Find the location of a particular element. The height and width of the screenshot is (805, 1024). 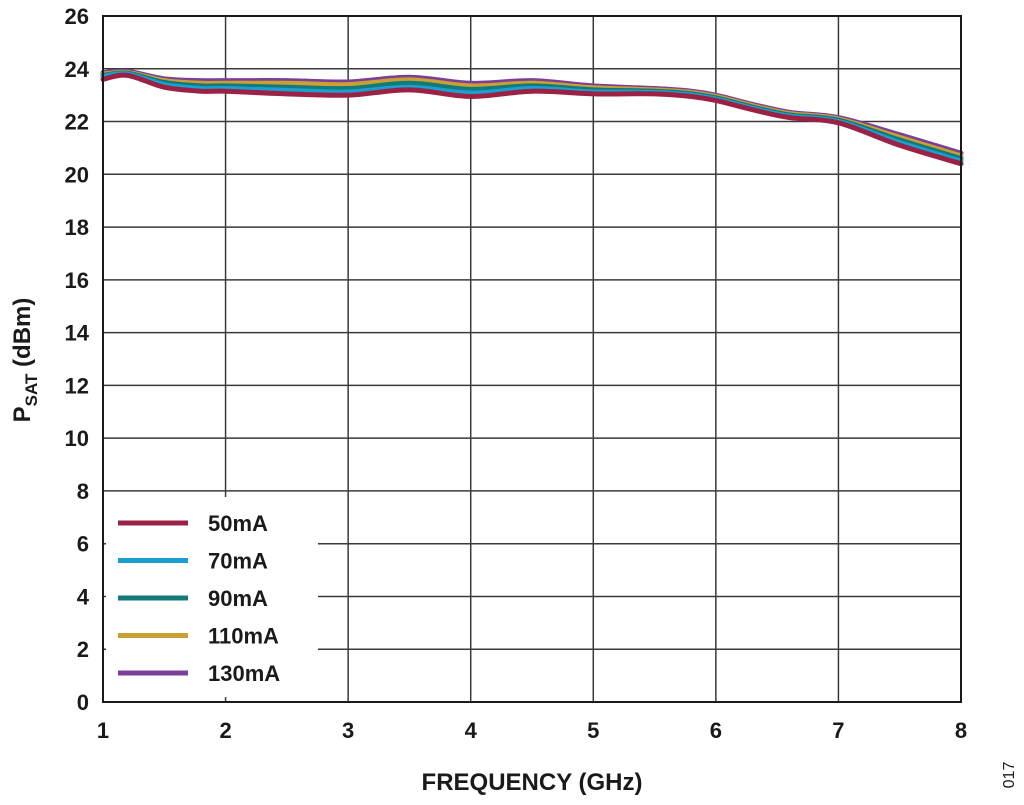

x-axis-title: FREQUENCY (GHz) is located at coordinates (532, 782).